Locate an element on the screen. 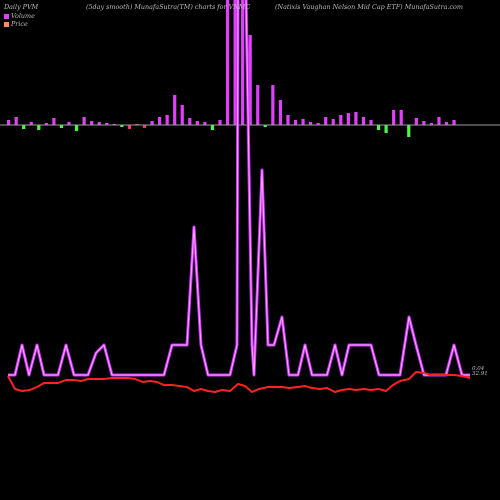 The image size is (500, 500). legend-price-swatch is located at coordinates (6, 24).